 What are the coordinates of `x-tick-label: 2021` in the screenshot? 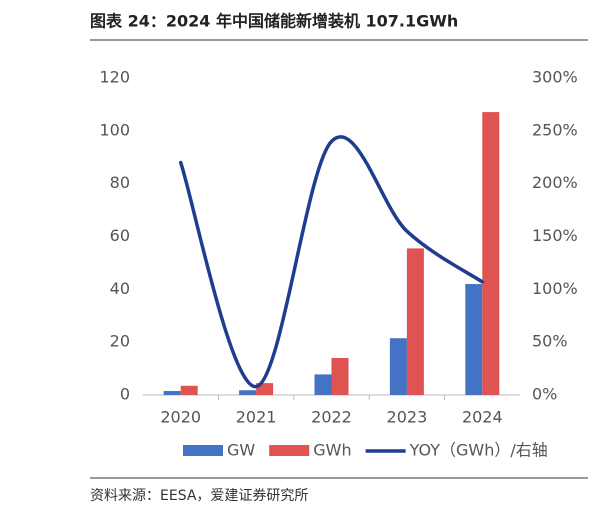 It's located at (256, 417).